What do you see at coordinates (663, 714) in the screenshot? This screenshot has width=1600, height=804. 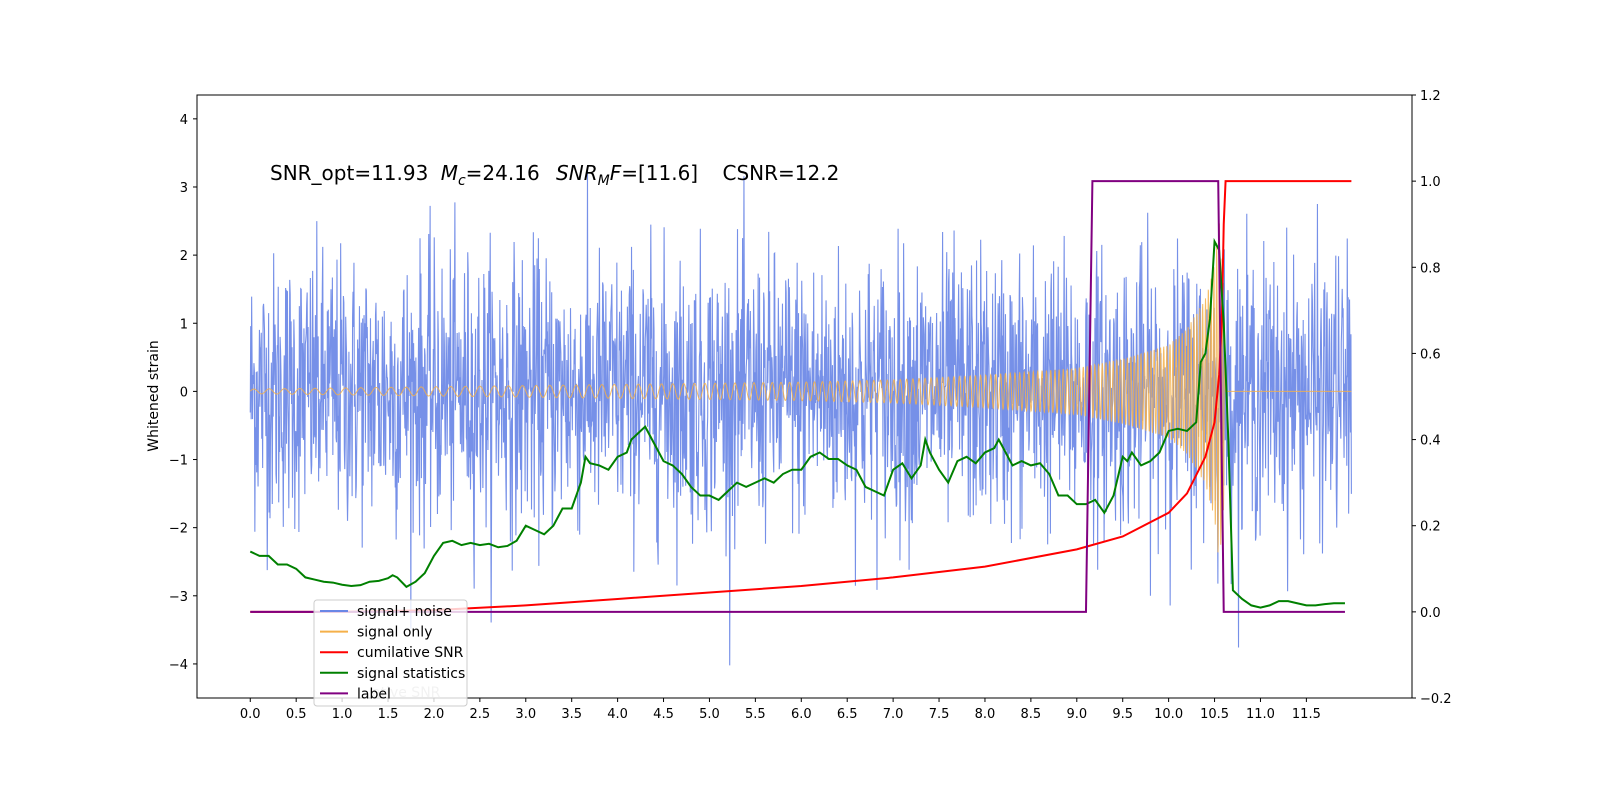 I see `x-tick-label: 4.5` at bounding box center [663, 714].